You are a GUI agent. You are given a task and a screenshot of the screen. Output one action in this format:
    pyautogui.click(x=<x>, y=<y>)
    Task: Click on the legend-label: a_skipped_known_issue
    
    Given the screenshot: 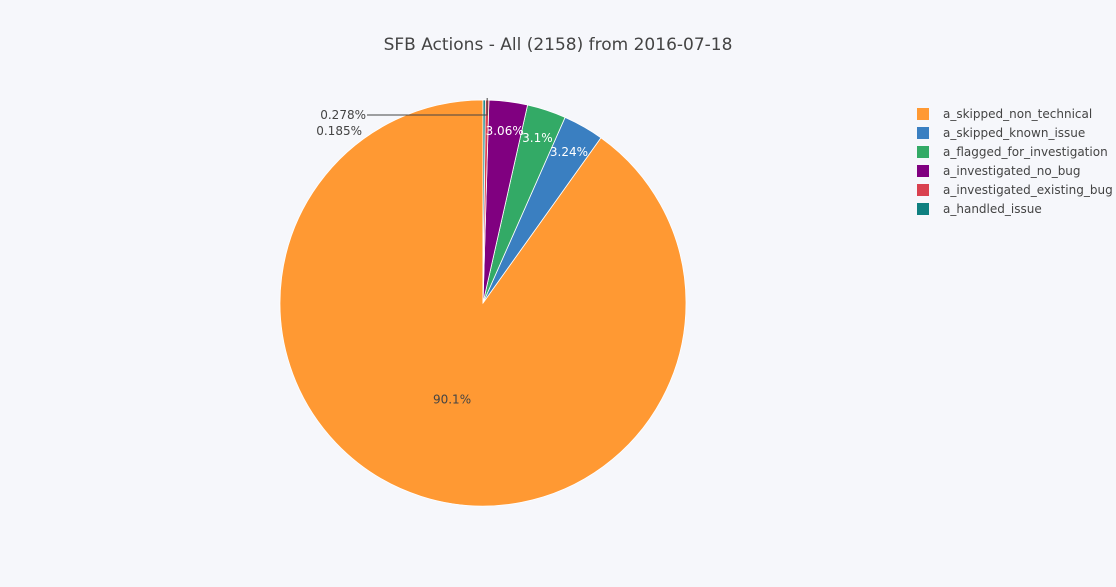 What is the action you would take?
    pyautogui.click(x=1014, y=133)
    